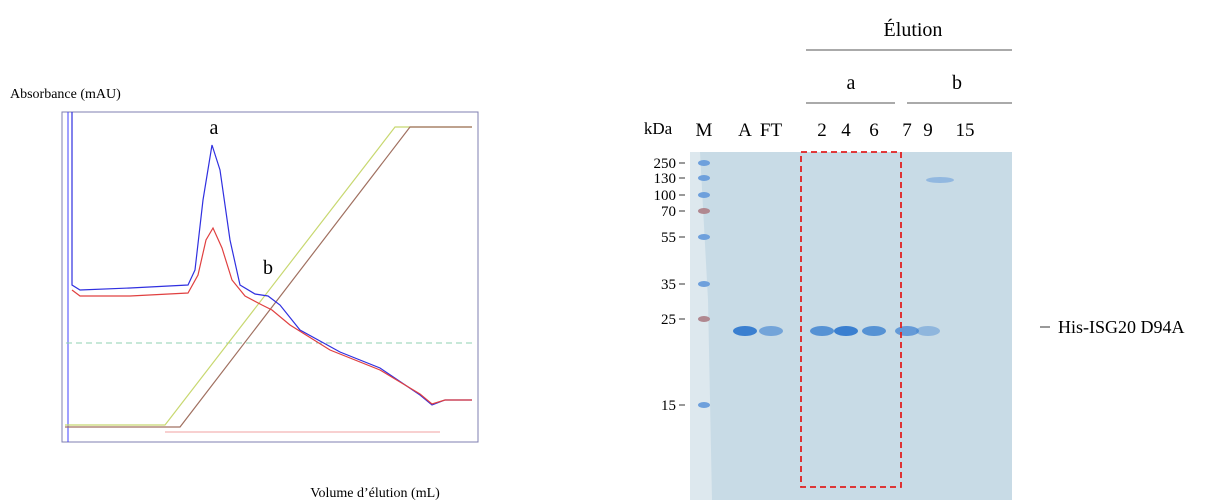  Describe the element at coordinates (913, 29) in the screenshot. I see `header: Élution` at that location.